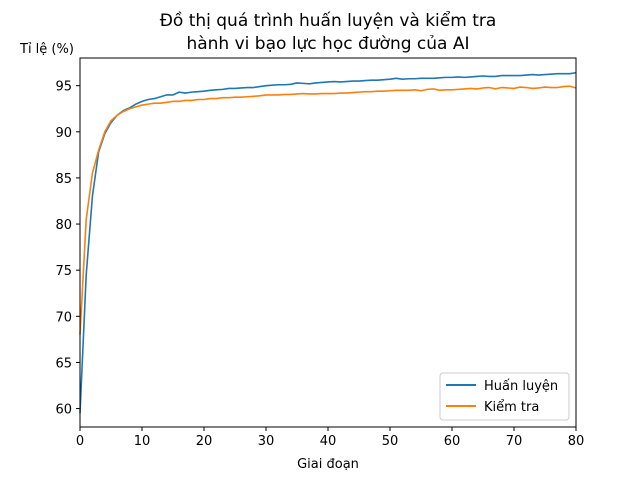 Image resolution: width=640 pixels, height=480 pixels. I want to click on x-axis-label: Giai đoạn, so click(328, 464).